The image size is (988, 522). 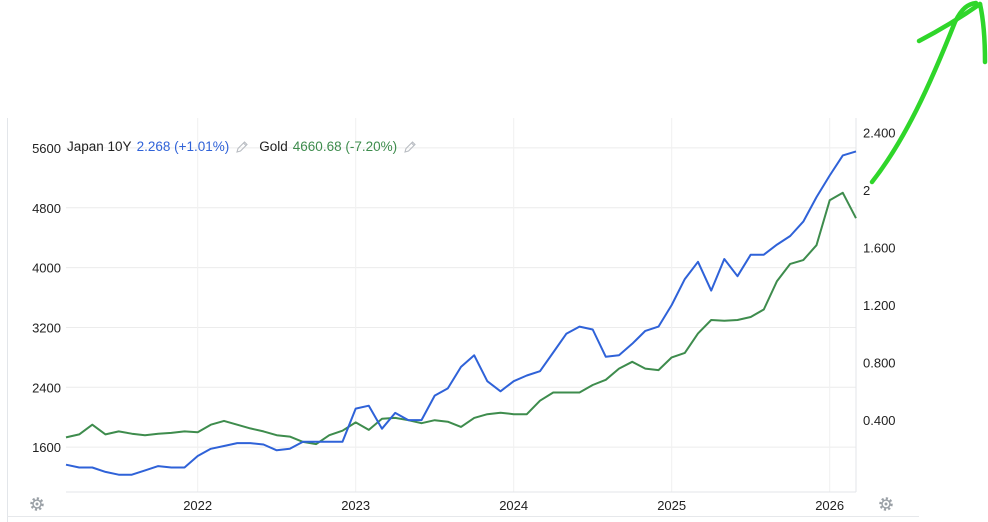 What do you see at coordinates (829, 505) in the screenshot?
I see `x-axis-tick-label: 2026` at bounding box center [829, 505].